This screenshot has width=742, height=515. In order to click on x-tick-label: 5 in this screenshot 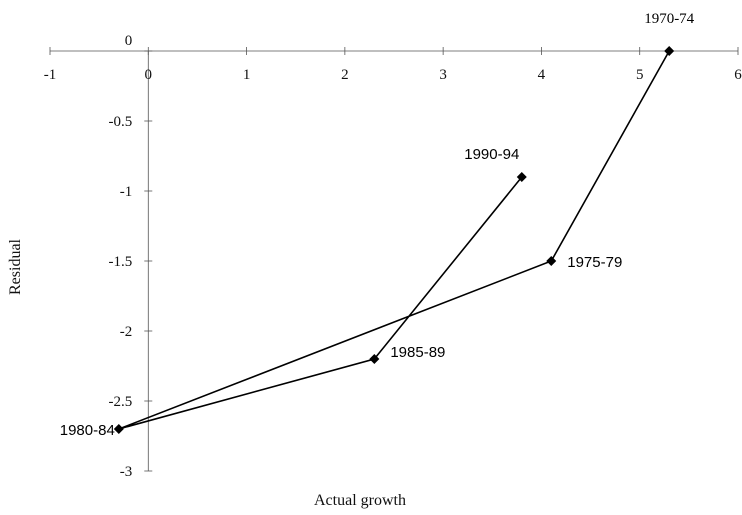, I will do `click(640, 75)`.